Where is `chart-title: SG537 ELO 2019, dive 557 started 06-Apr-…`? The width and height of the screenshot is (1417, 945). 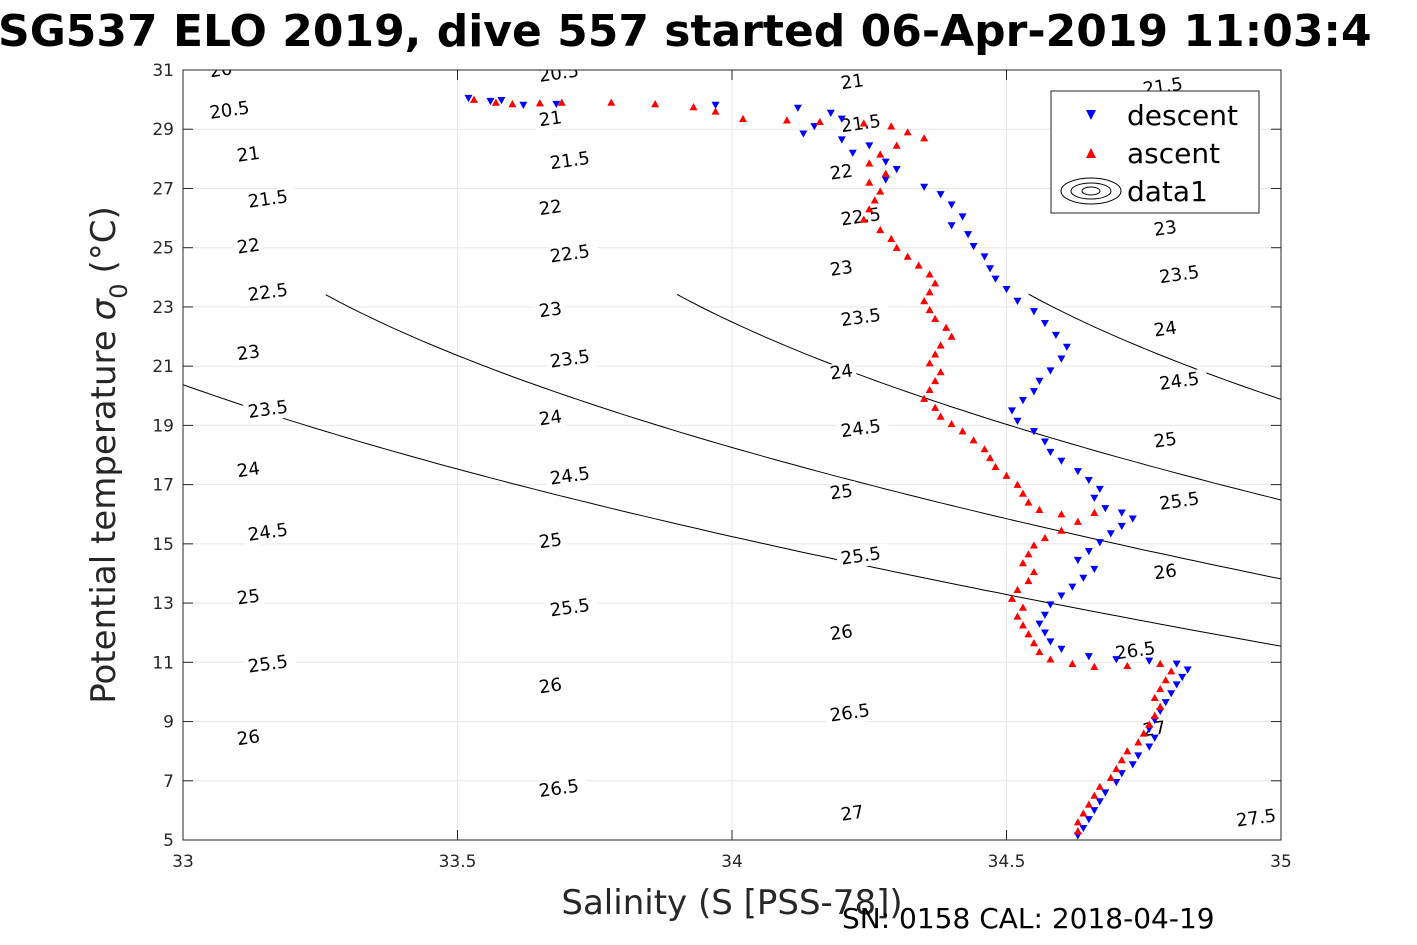
chart-title: SG537 ELO 2019, dive 557 started 06-Apr-… is located at coordinates (686, 31).